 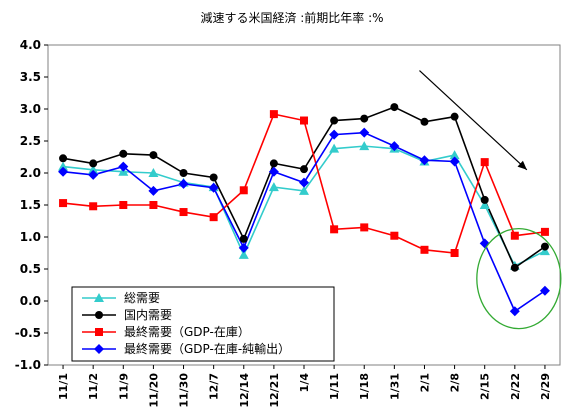 I want to click on y-tick-label: 0.0, so click(x=30, y=301).